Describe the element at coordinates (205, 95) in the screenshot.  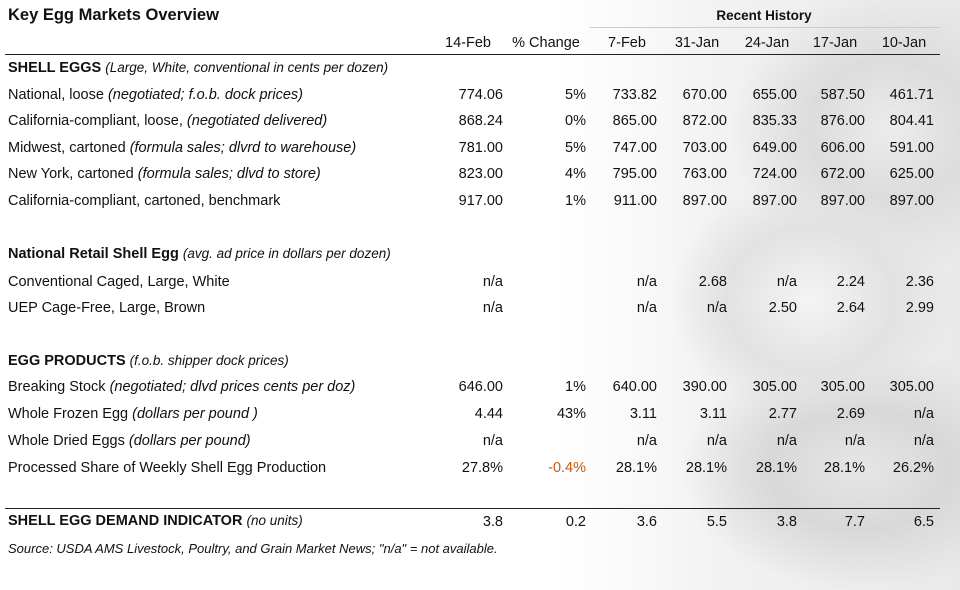
I see `note: (negotiated; f.o.b. dock prices)` at that location.